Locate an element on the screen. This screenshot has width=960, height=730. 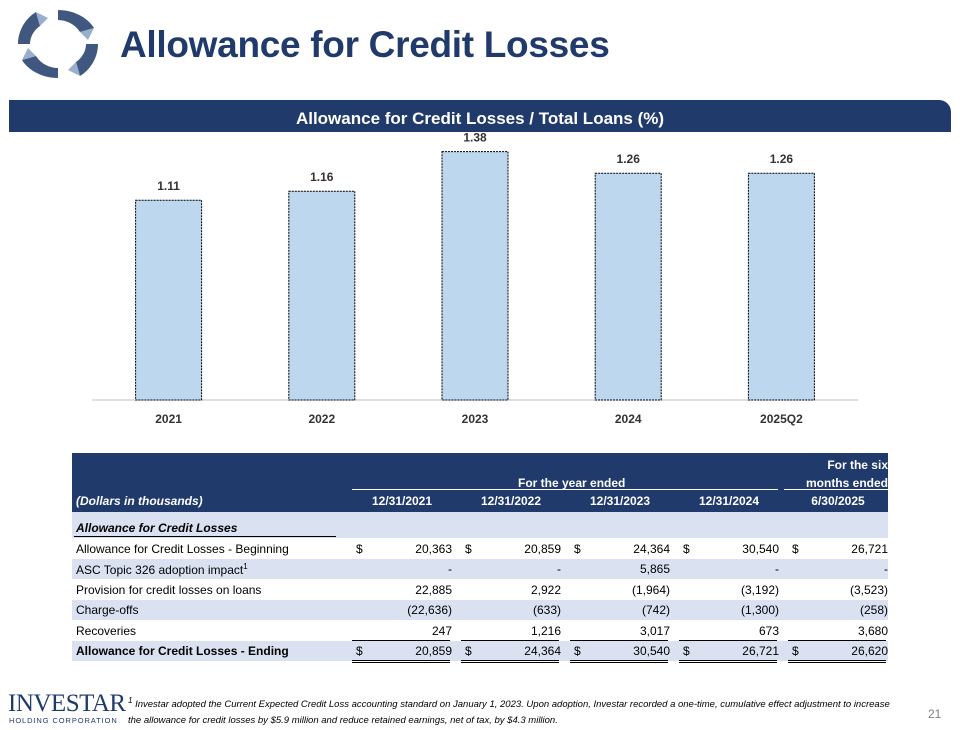
header-rule-six is located at coordinates (836, 489).